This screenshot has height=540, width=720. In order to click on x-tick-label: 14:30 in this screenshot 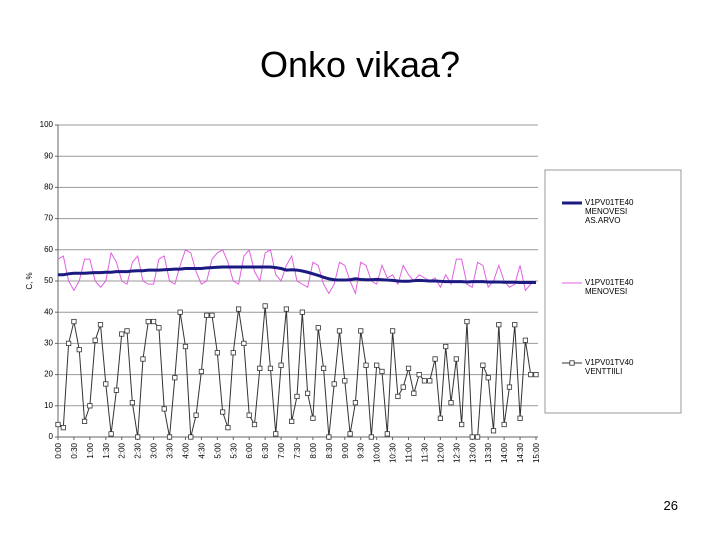, I will do `click(520, 452)`.